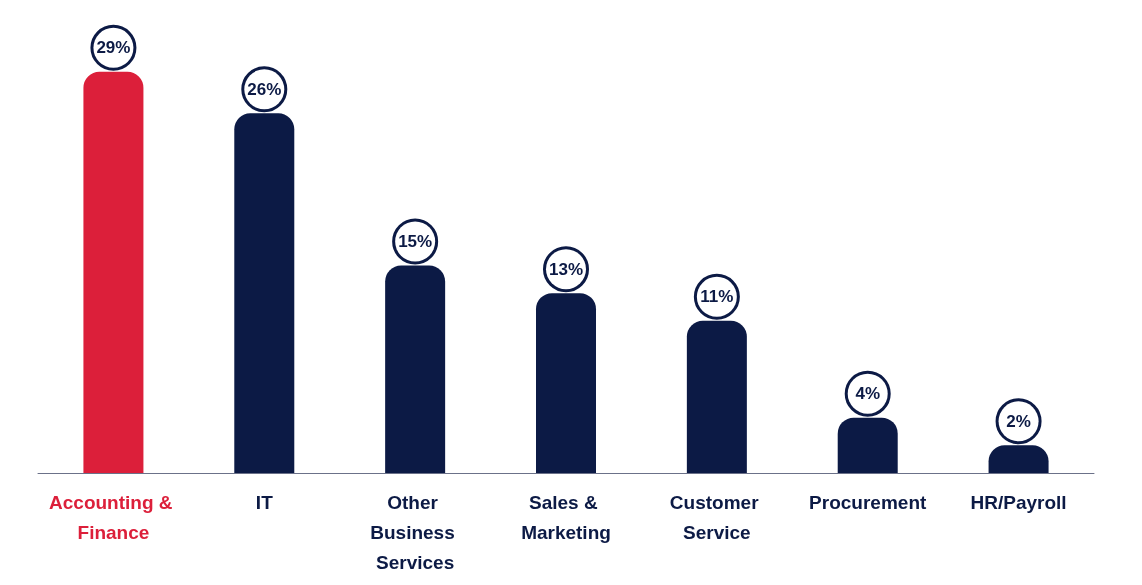 Image resolution: width=1142 pixels, height=585 pixels. Describe the element at coordinates (264, 502) in the screenshot. I see `x-tick-label: IT` at that location.